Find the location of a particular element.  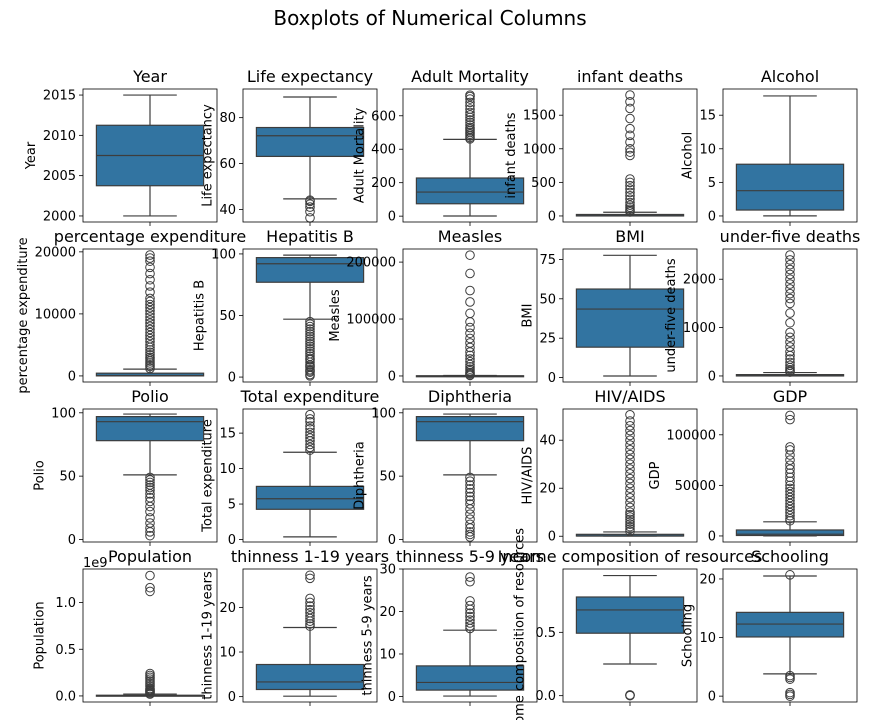

subplot-title: Year is located at coordinates (149, 76).